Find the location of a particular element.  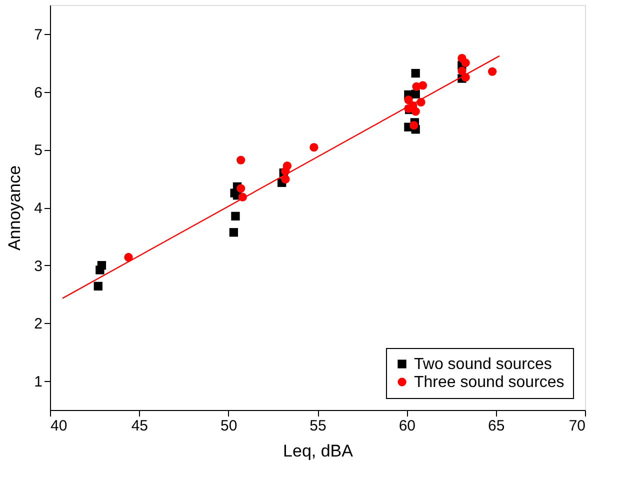

x-tick-label: 60 is located at coordinates (407, 426).